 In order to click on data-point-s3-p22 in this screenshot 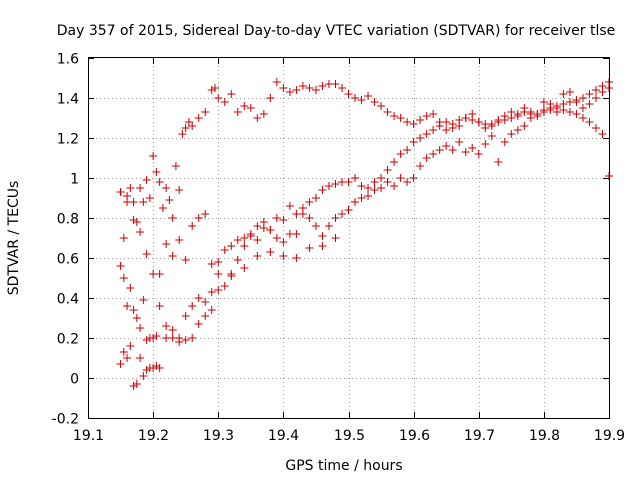, I will do `click(309, 248)`.